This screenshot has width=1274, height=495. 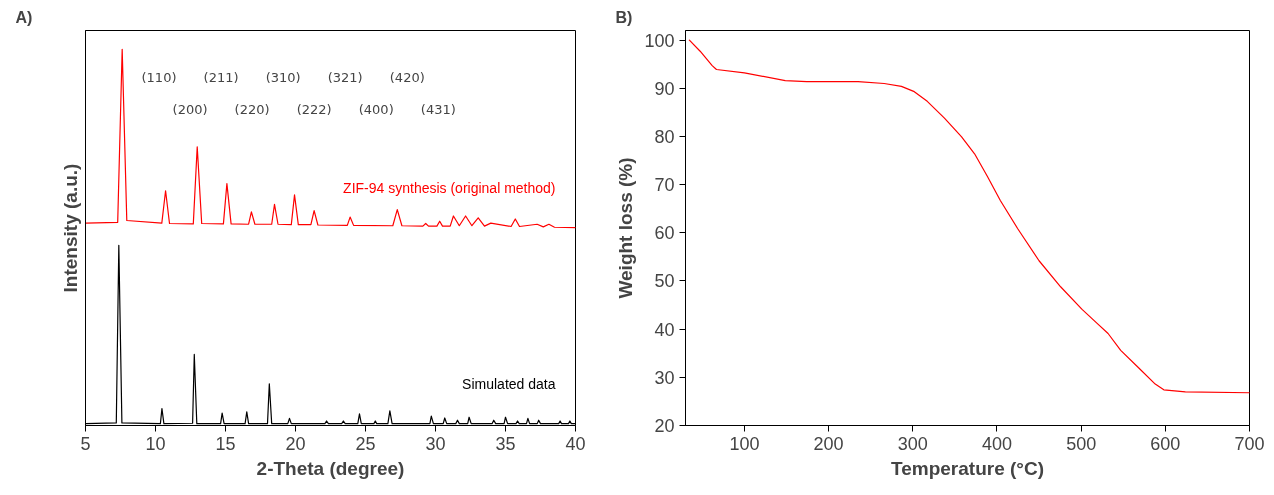 I want to click on x-tick-label: 30, so click(x=435, y=443).